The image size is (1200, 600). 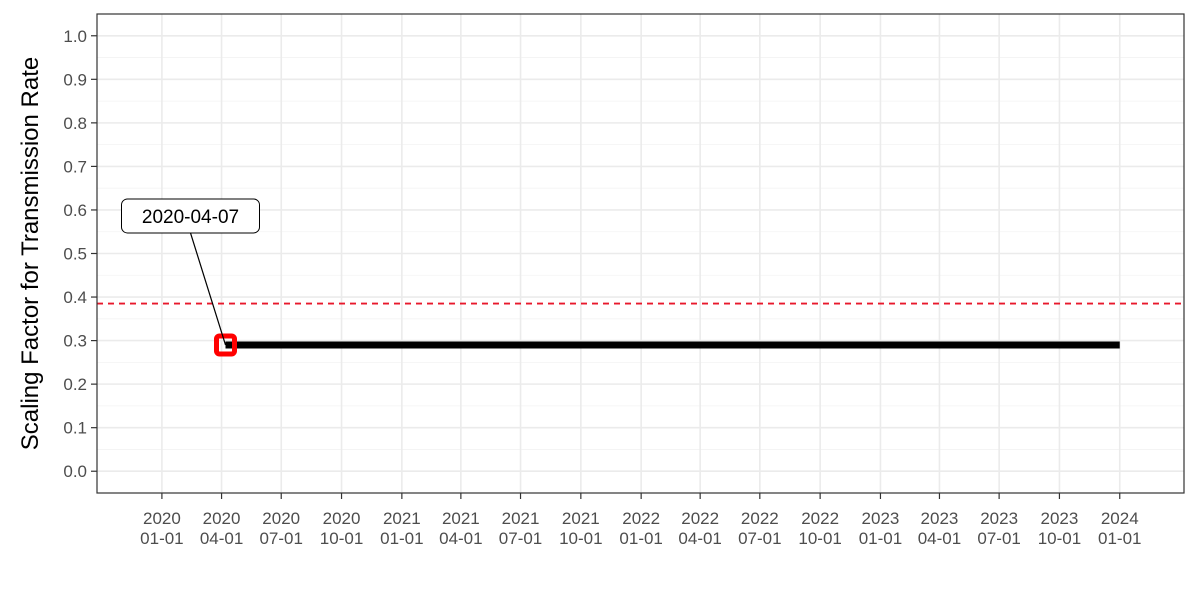 I want to click on y-tick-label: 0.9, so click(x=75, y=79).